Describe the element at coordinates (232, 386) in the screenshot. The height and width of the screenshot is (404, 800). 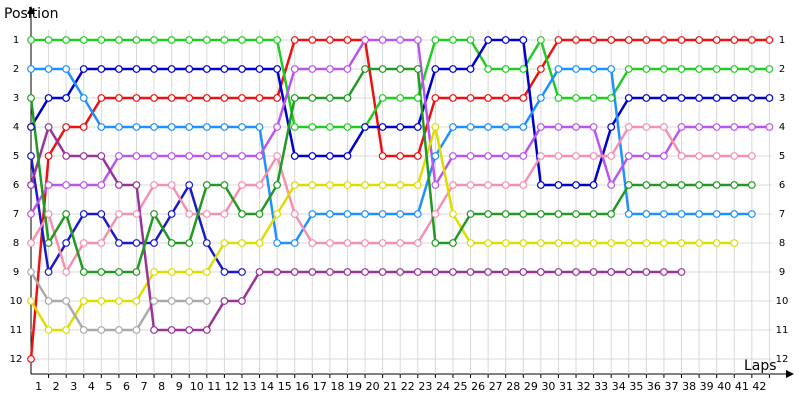
I see `x-tick-label: 12` at that location.